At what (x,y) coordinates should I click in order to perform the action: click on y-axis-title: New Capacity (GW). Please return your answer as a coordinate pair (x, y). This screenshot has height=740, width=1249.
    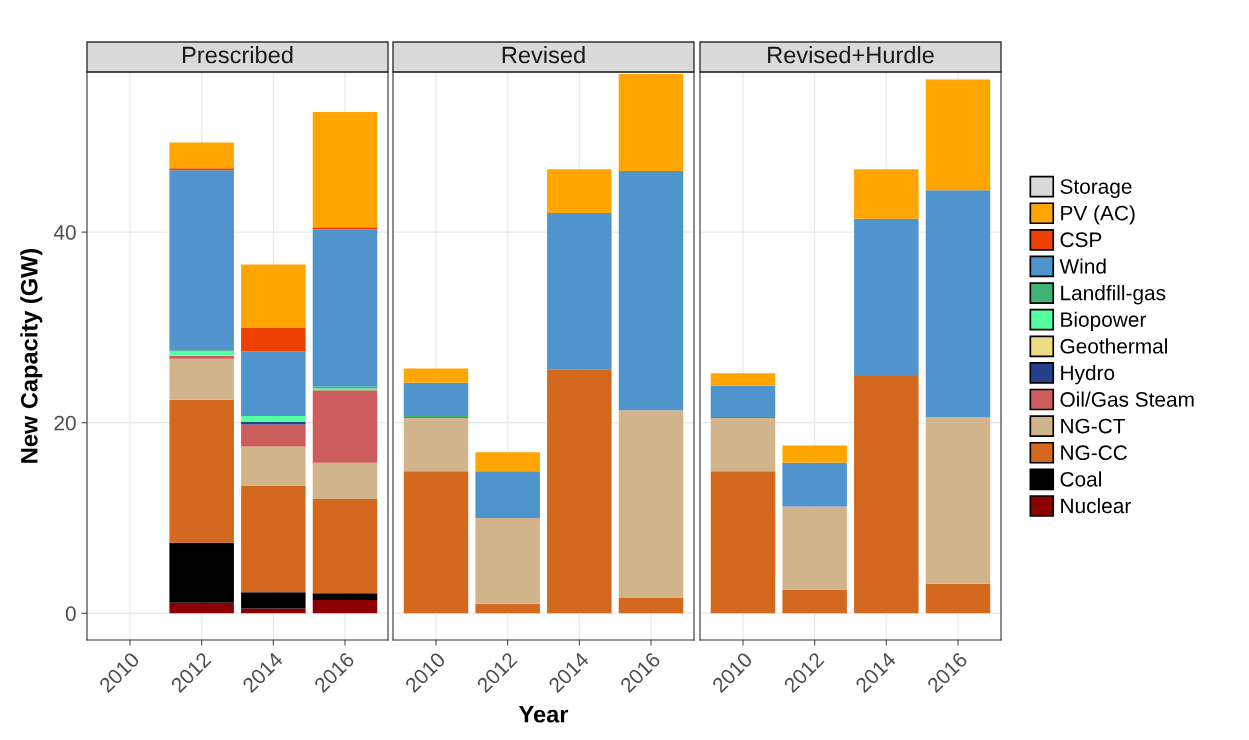
    Looking at the image, I should click on (31, 355).